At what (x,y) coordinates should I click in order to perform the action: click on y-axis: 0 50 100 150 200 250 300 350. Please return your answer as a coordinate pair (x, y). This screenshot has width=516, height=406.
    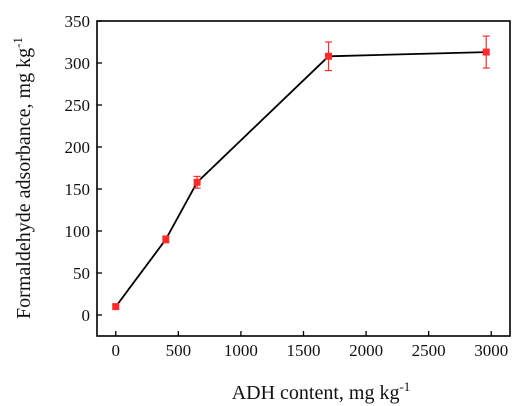
    Looking at the image, I should click on (83, 168).